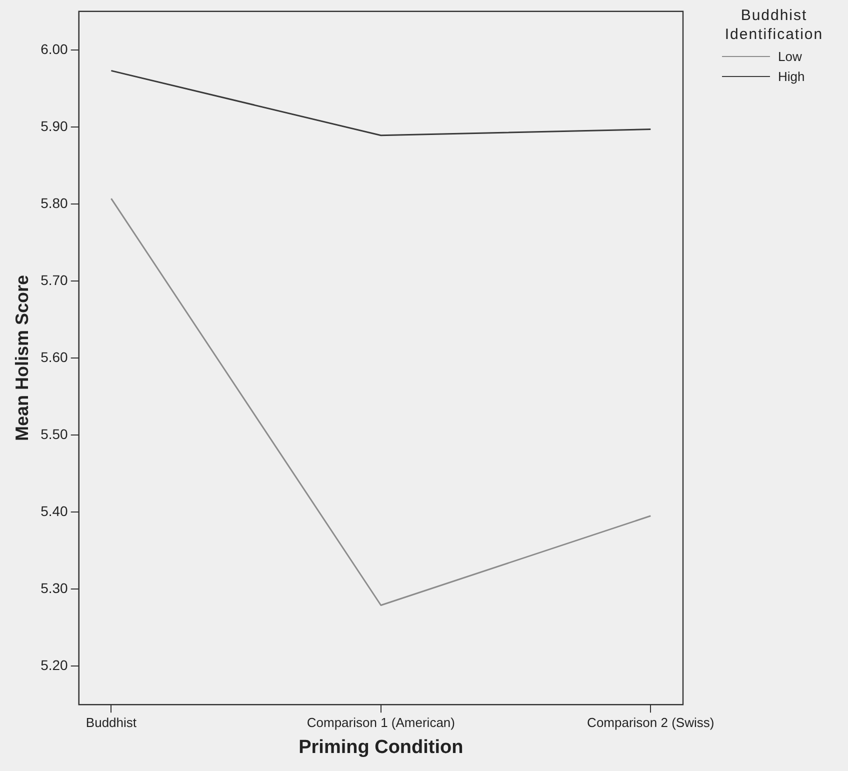 Image resolution: width=848 pixels, height=771 pixels. What do you see at coordinates (54, 48) in the screenshot?
I see `y-tick-label: 6.00` at bounding box center [54, 48].